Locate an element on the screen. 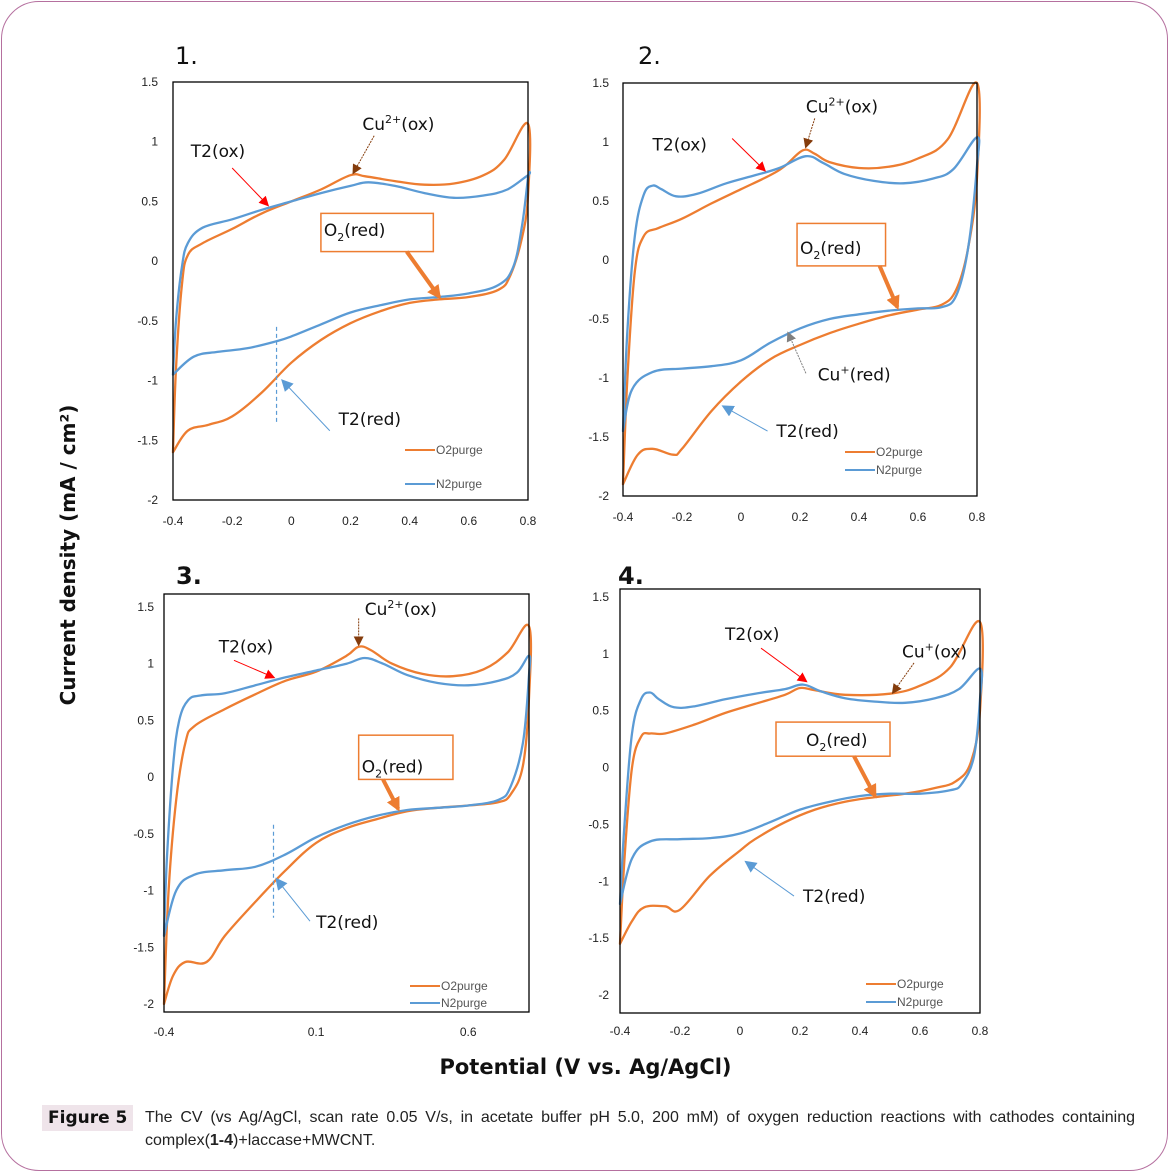 The width and height of the screenshot is (1171, 1174). x-tick-label: 0.2 is located at coordinates (800, 517).